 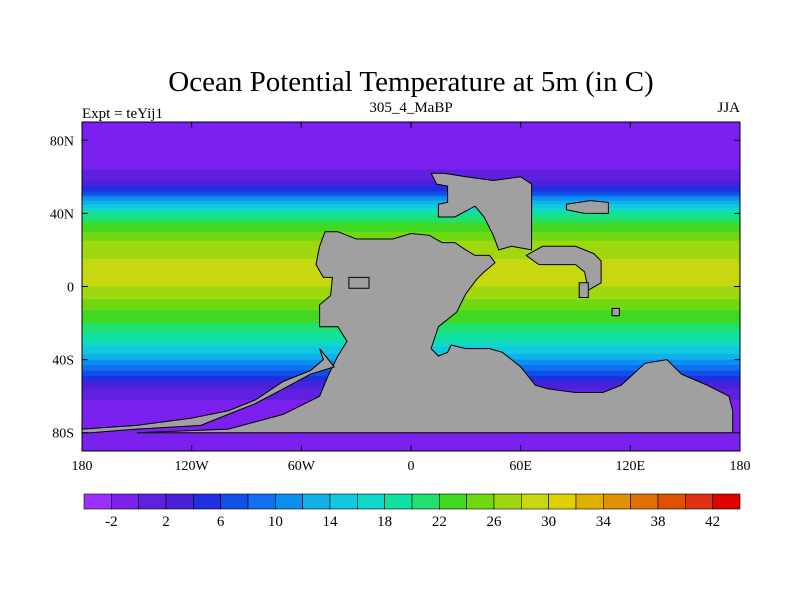 What do you see at coordinates (520, 466) in the screenshot?
I see `x-tick-label: 60E` at bounding box center [520, 466].